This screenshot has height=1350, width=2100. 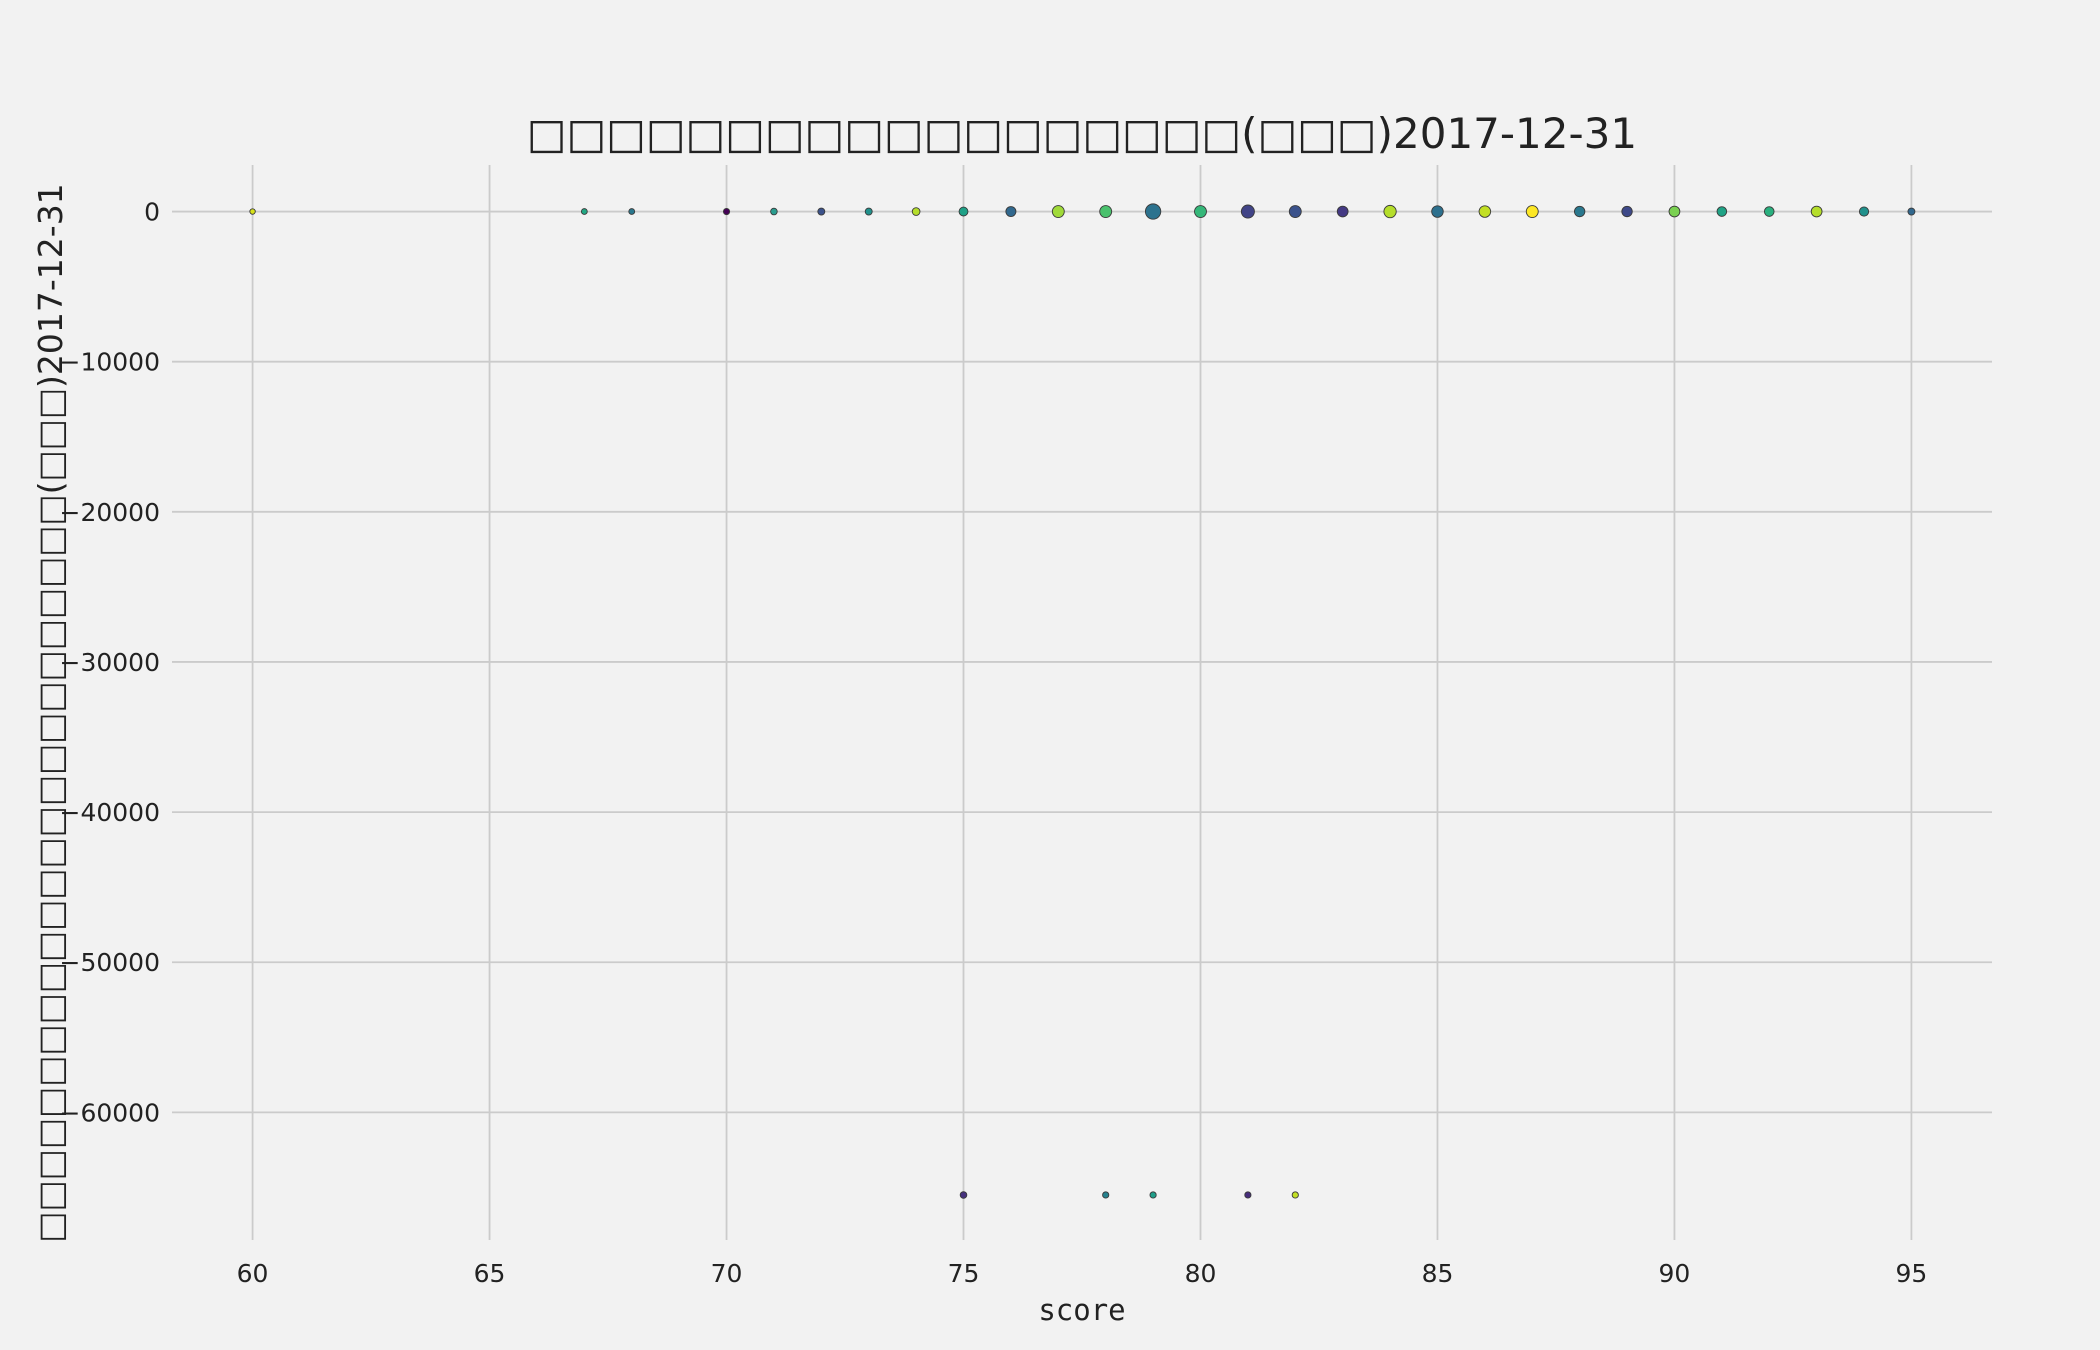 I want to click on y-tick-label: −10000, so click(x=110, y=362).